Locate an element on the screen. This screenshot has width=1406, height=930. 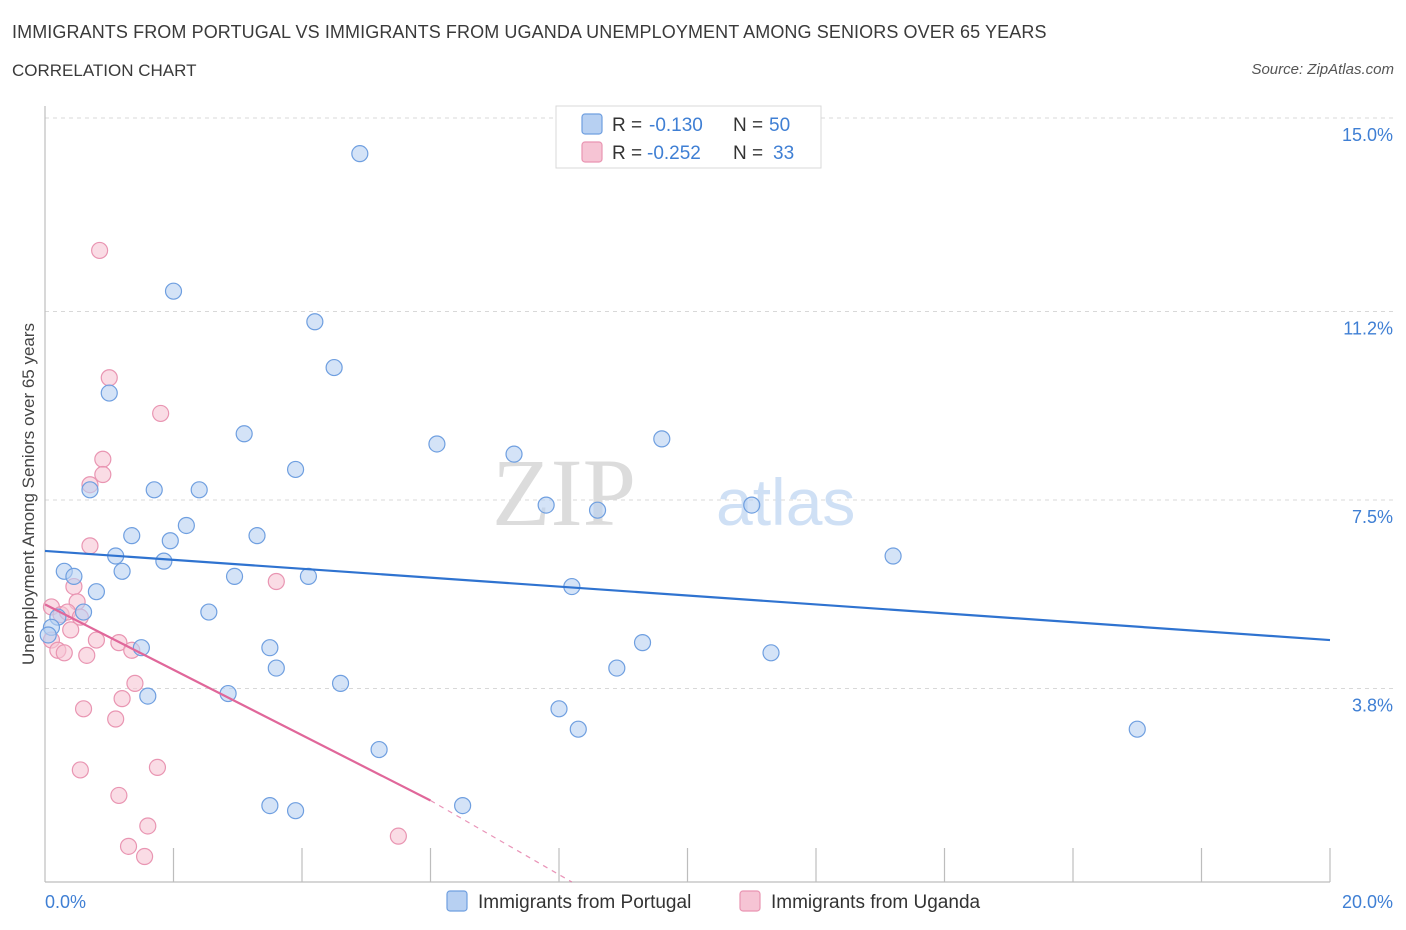
watermark-atlas: atlas is located at coordinates (785, 502).